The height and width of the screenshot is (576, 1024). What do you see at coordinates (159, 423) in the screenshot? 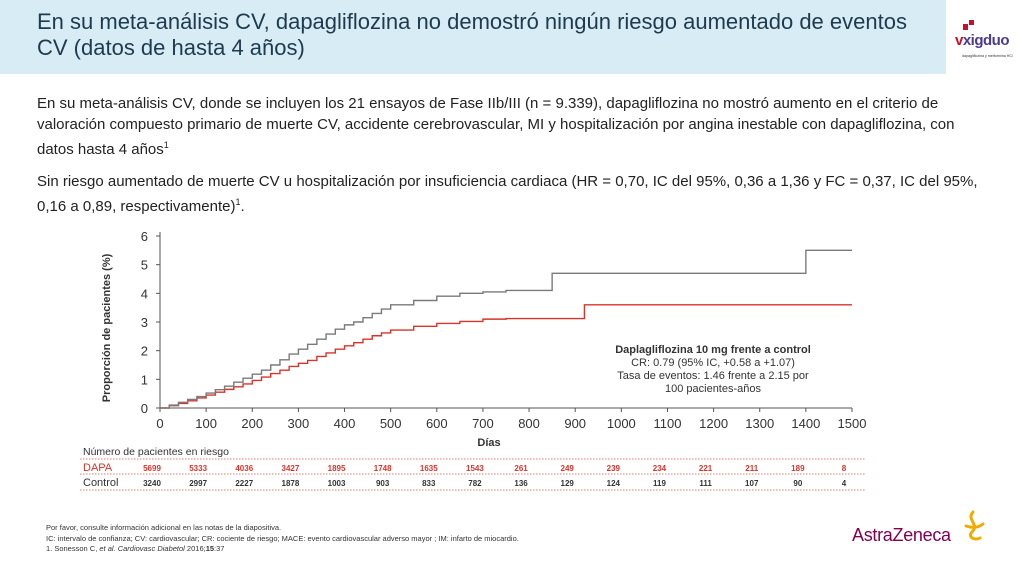
I see `x-tick-label: 0` at bounding box center [159, 423].